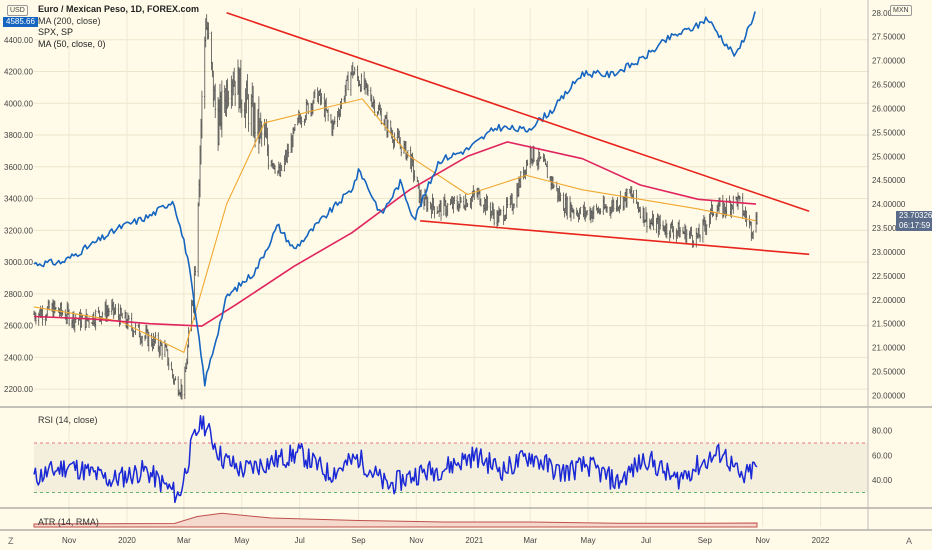 The image size is (932, 550). What do you see at coordinates (68, 420) in the screenshot?
I see `rsi-legend: RSI (14, close)` at bounding box center [68, 420].